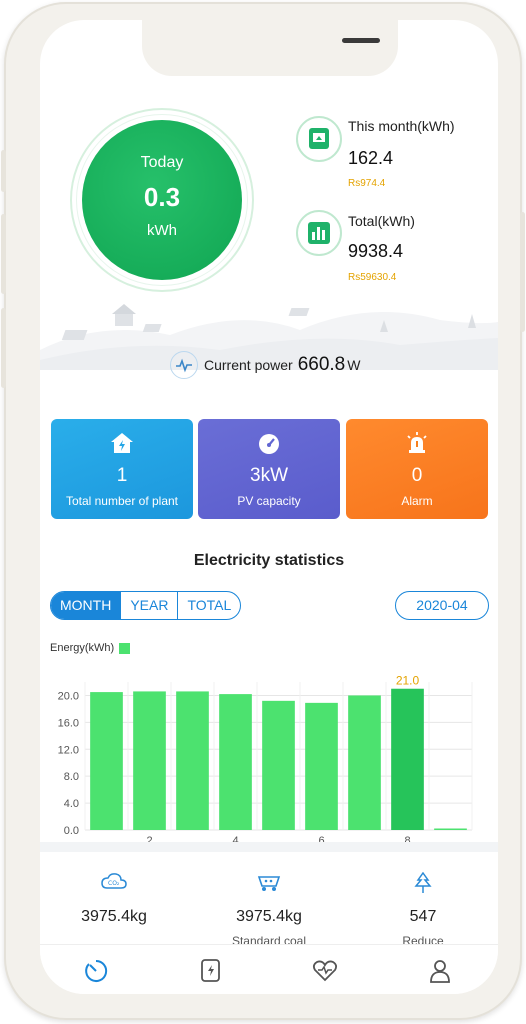 This screenshot has height=1024, width=526. What do you see at coordinates (381, 221) in the screenshot?
I see `total-title: Total(kWh)` at bounding box center [381, 221].